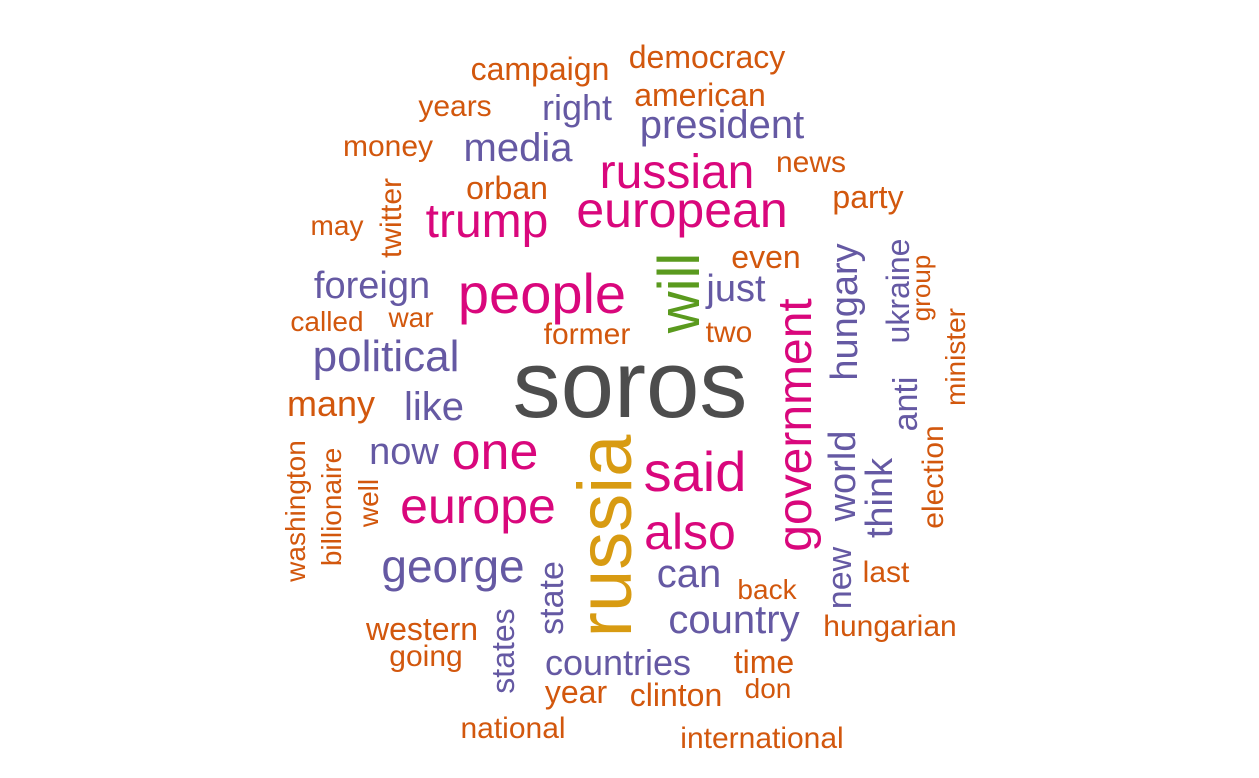 The width and height of the screenshot is (1259, 778). What do you see at coordinates (331, 507) in the screenshot?
I see `word-billionaire: billionaire` at bounding box center [331, 507].